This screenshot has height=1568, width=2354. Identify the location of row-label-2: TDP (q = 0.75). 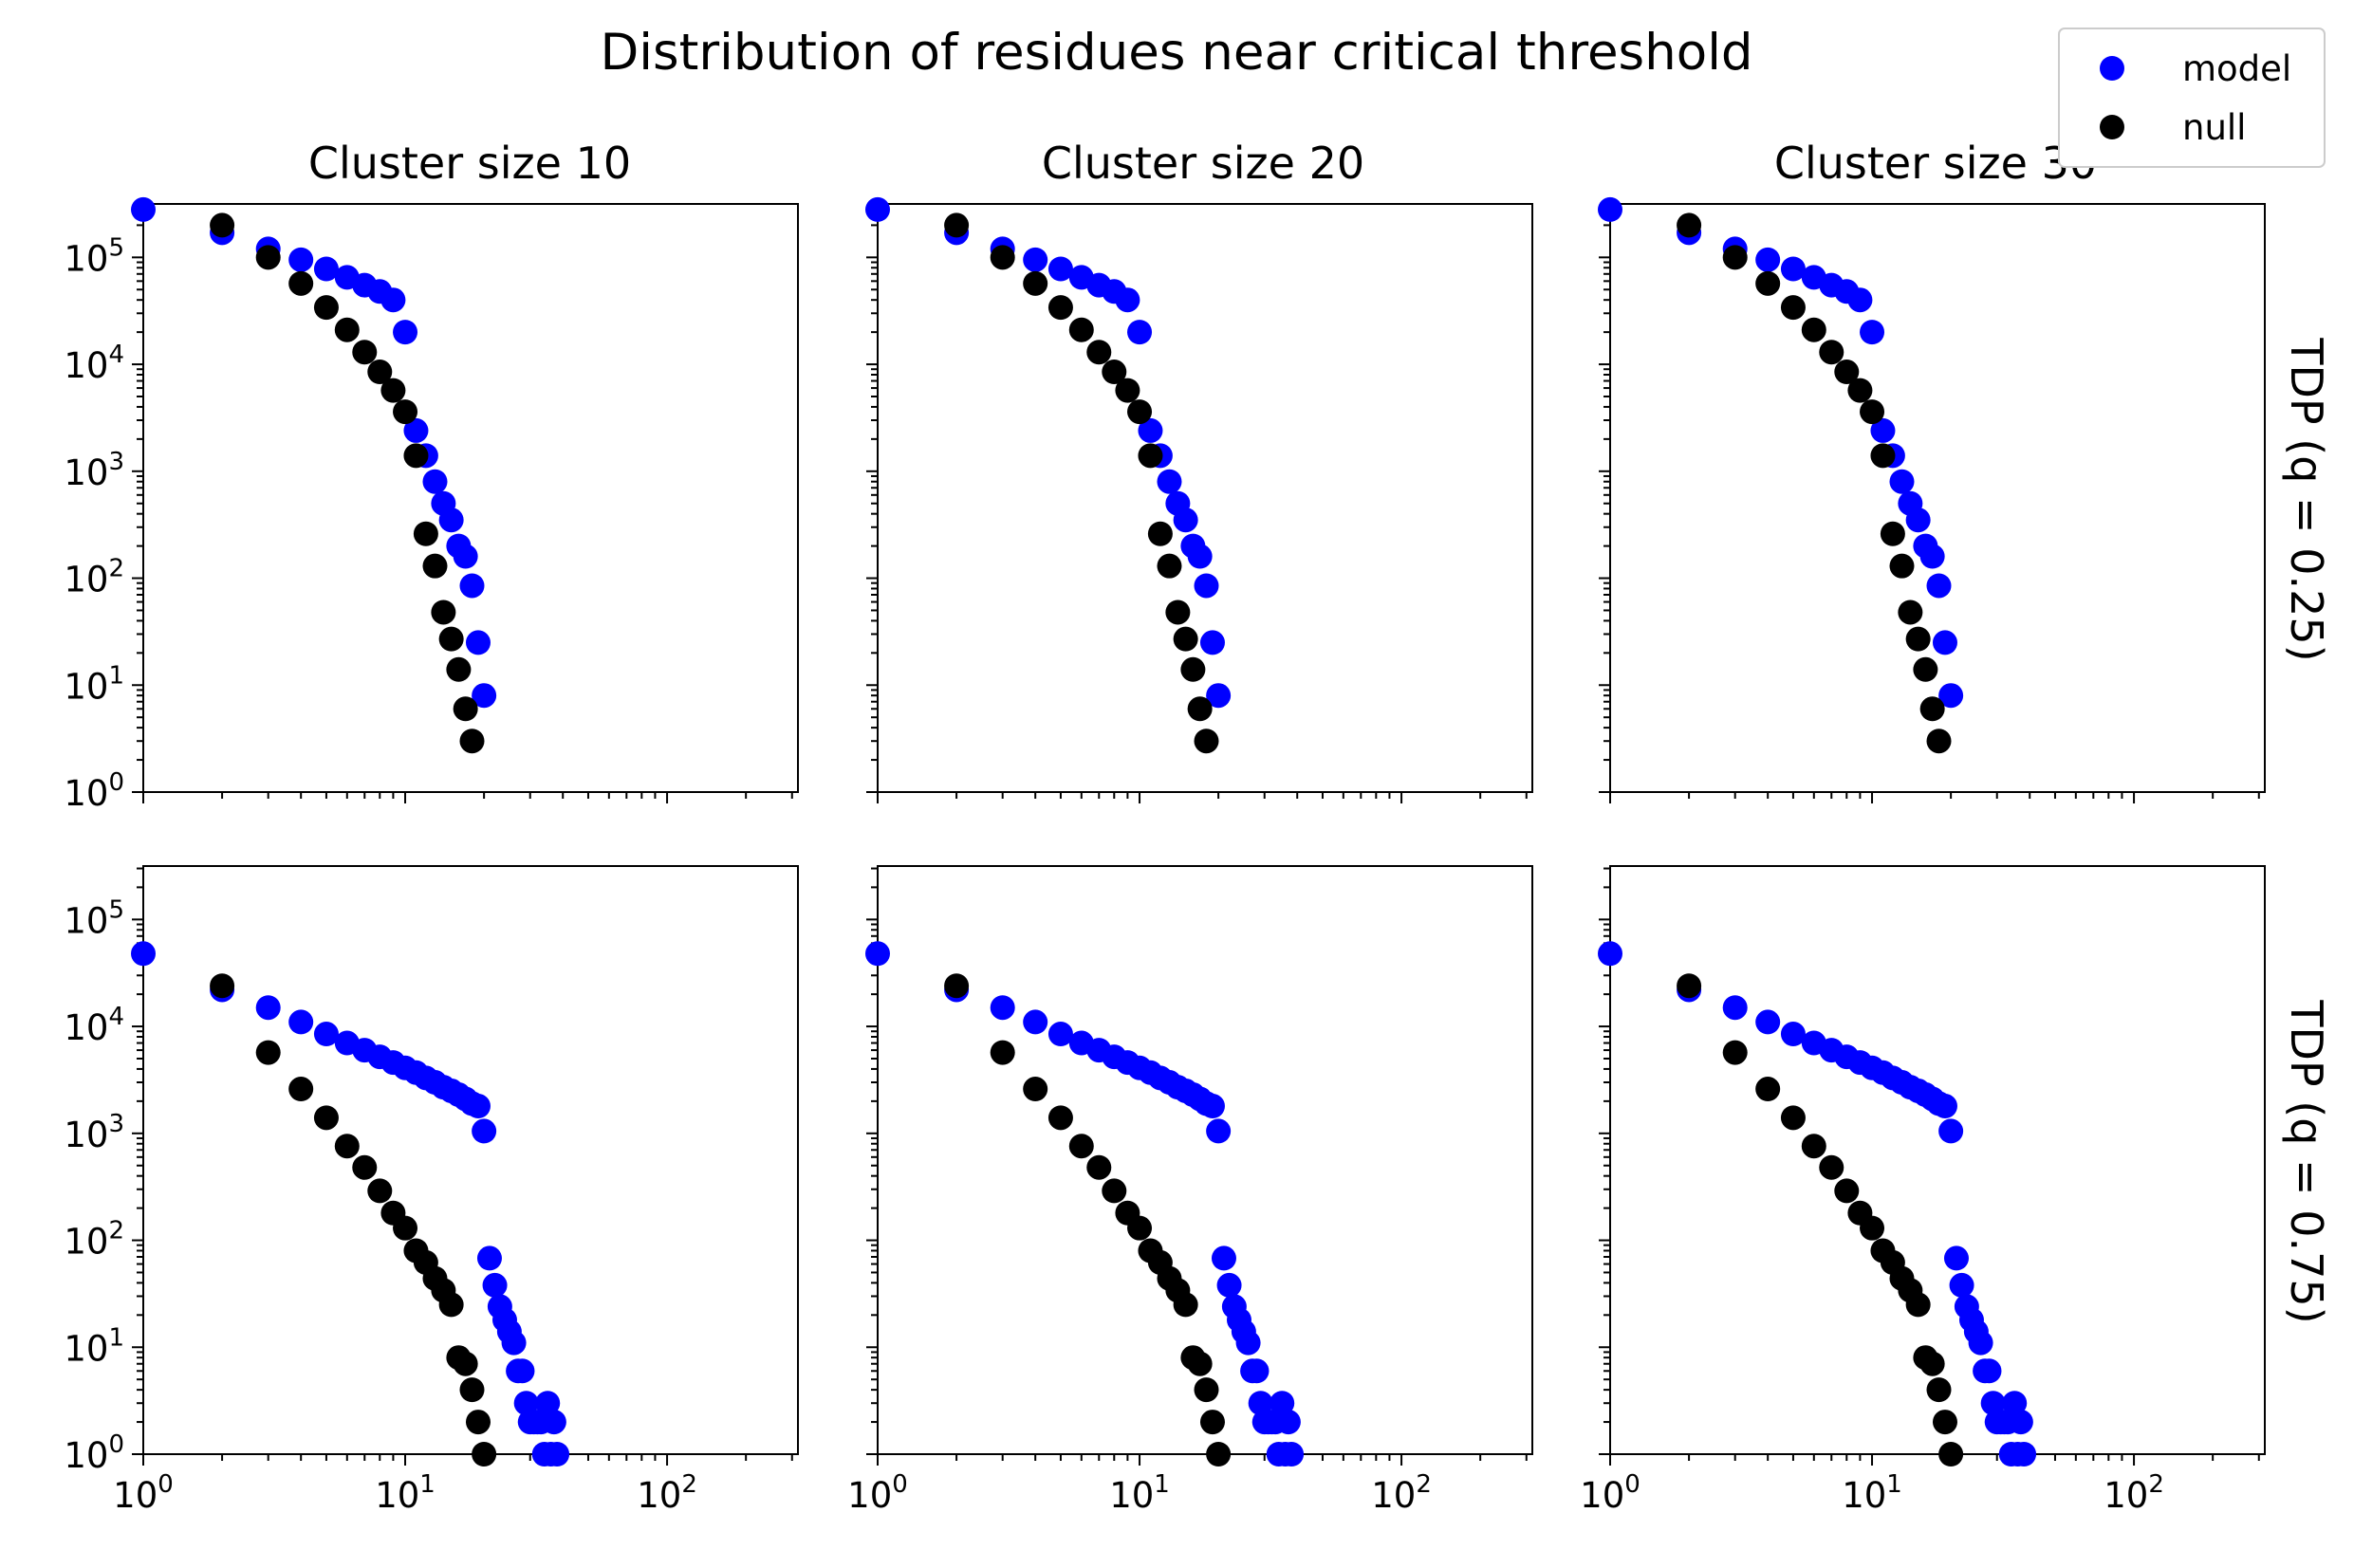
(2306, 1161).